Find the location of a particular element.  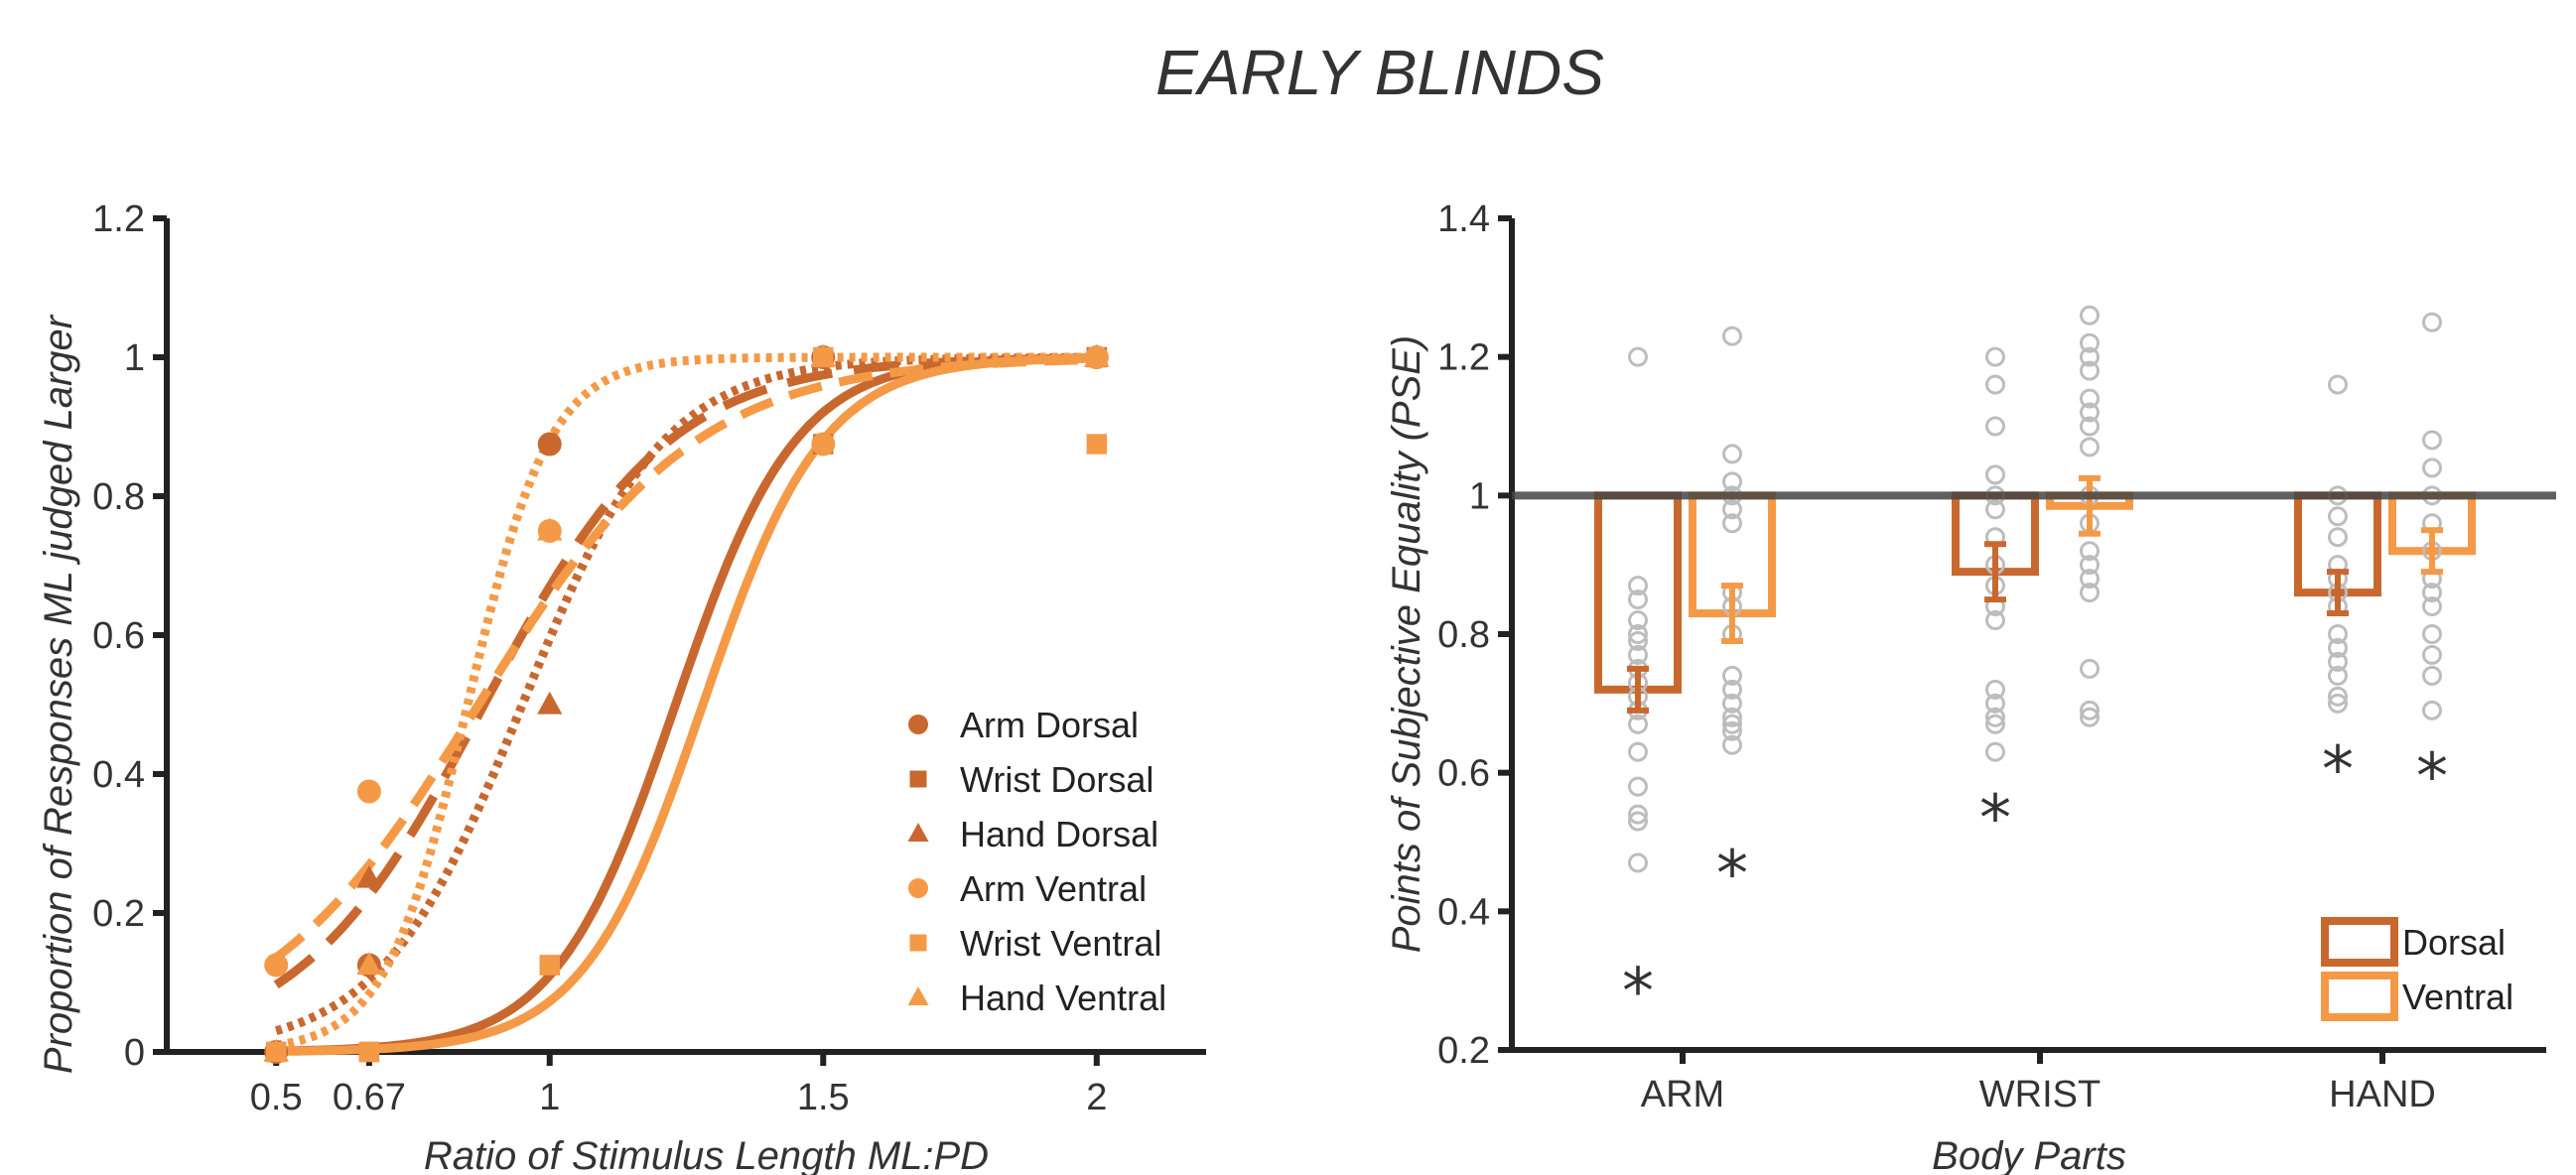

y-tick-label-0-4: 0.4 is located at coordinates (1463, 912).